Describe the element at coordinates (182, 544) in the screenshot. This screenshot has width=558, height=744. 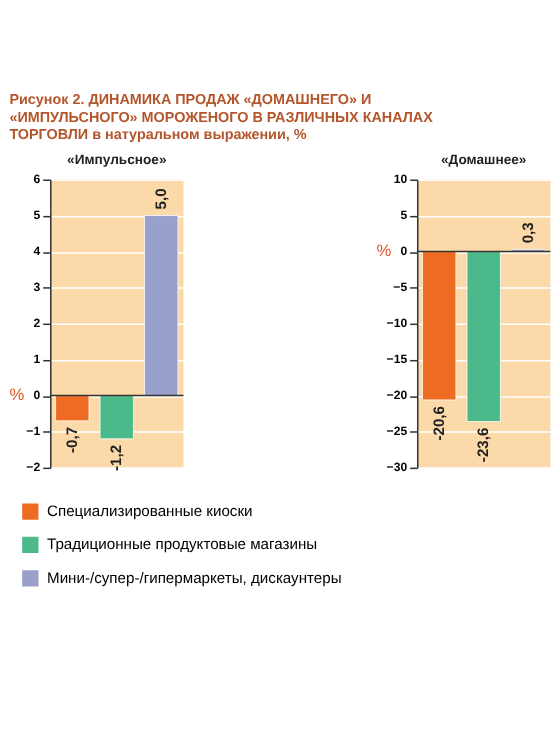
I see `legend-label: Традиционные продуктовые магазины` at that location.